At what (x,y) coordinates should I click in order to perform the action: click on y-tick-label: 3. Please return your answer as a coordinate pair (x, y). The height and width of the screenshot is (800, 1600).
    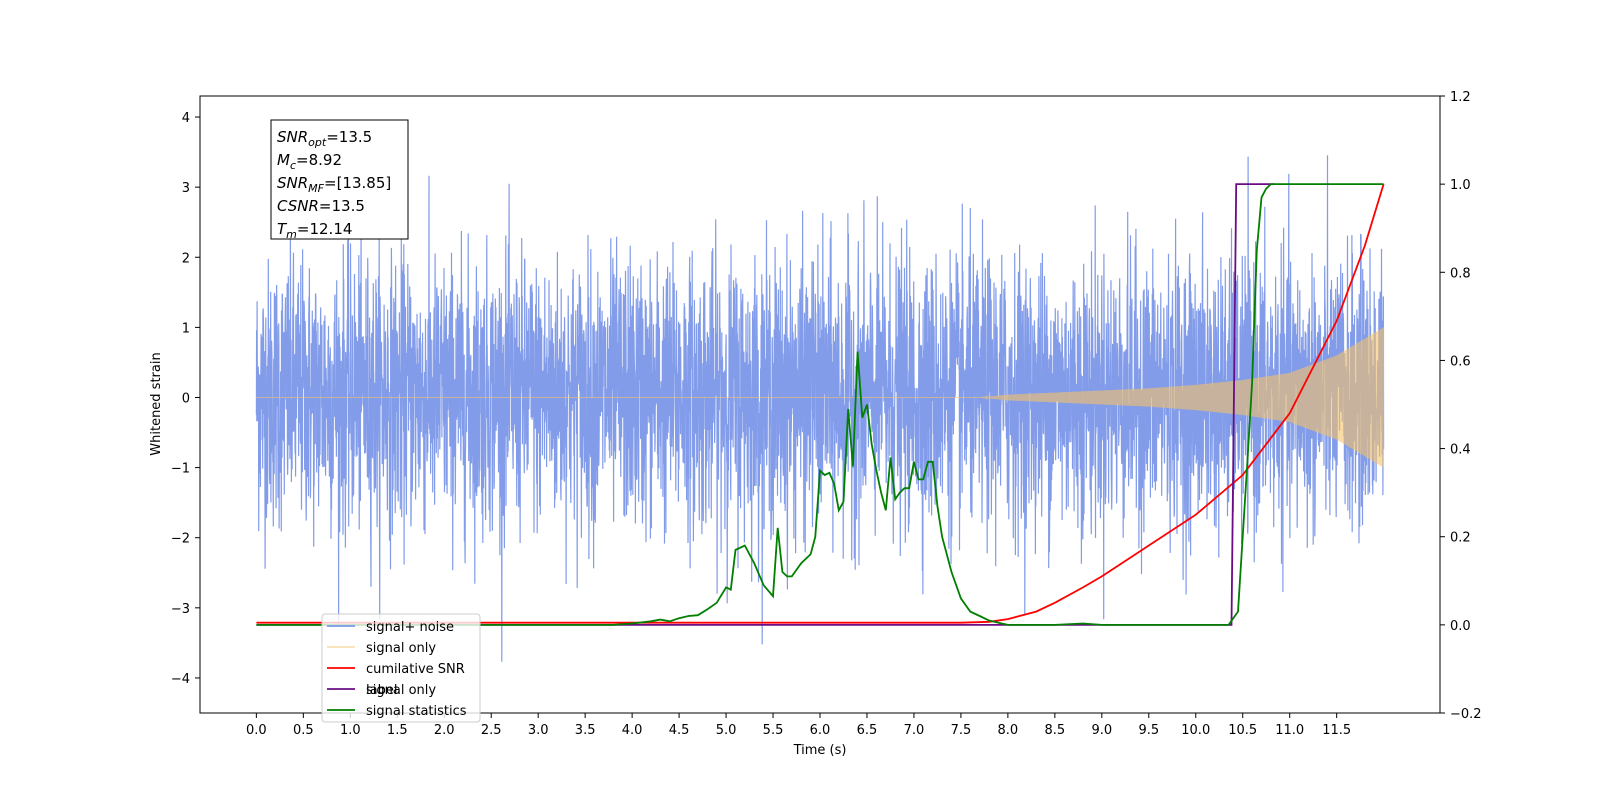
    Looking at the image, I should click on (186, 188).